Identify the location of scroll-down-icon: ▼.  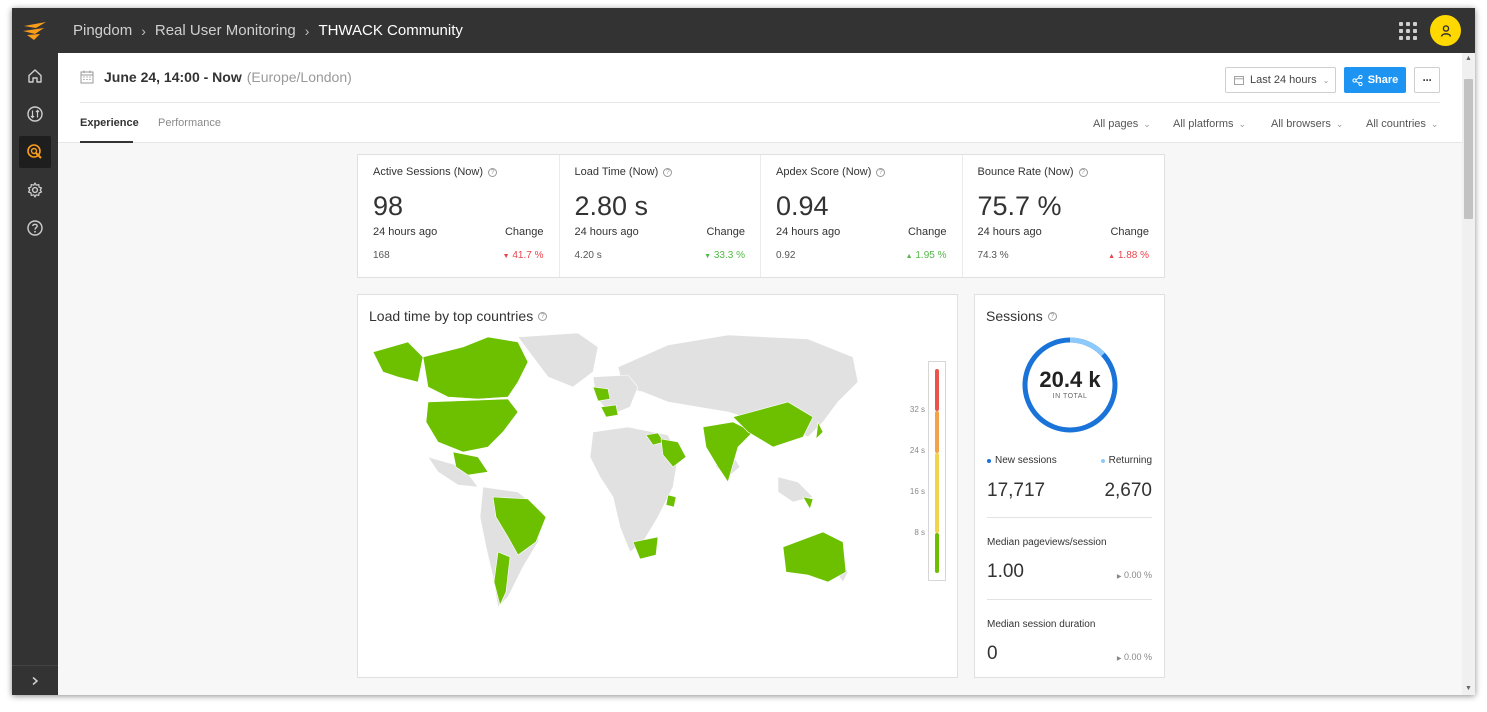
(1468, 688).